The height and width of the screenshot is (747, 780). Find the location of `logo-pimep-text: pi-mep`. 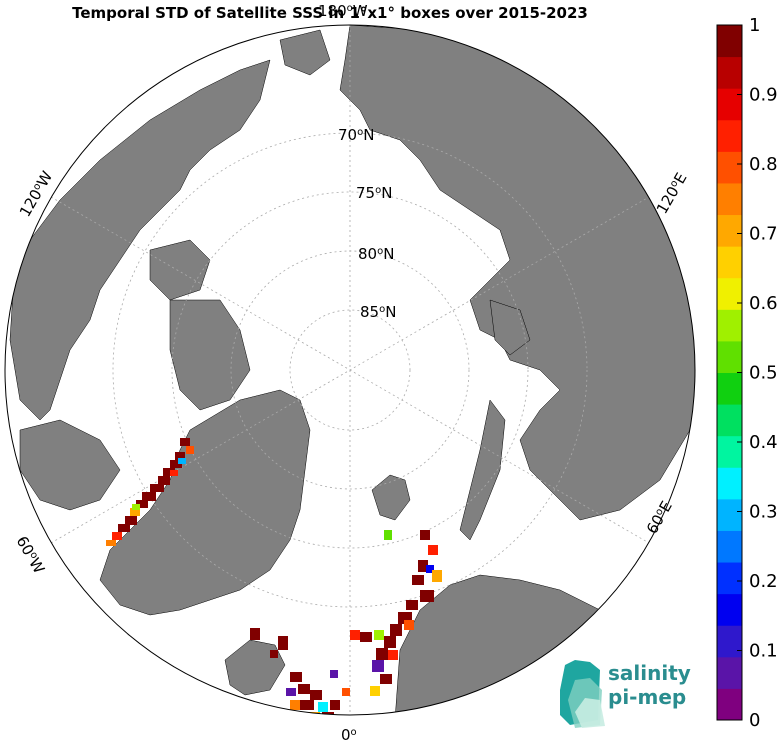

logo-pimep-text: pi-mep is located at coordinates (647, 697).